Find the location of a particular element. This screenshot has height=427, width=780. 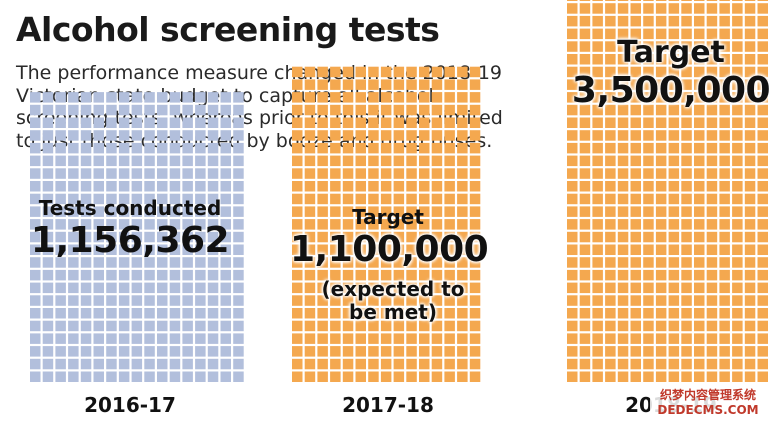

annotation-label-2016-17: Tests conducted is located at coordinates (130, 208).